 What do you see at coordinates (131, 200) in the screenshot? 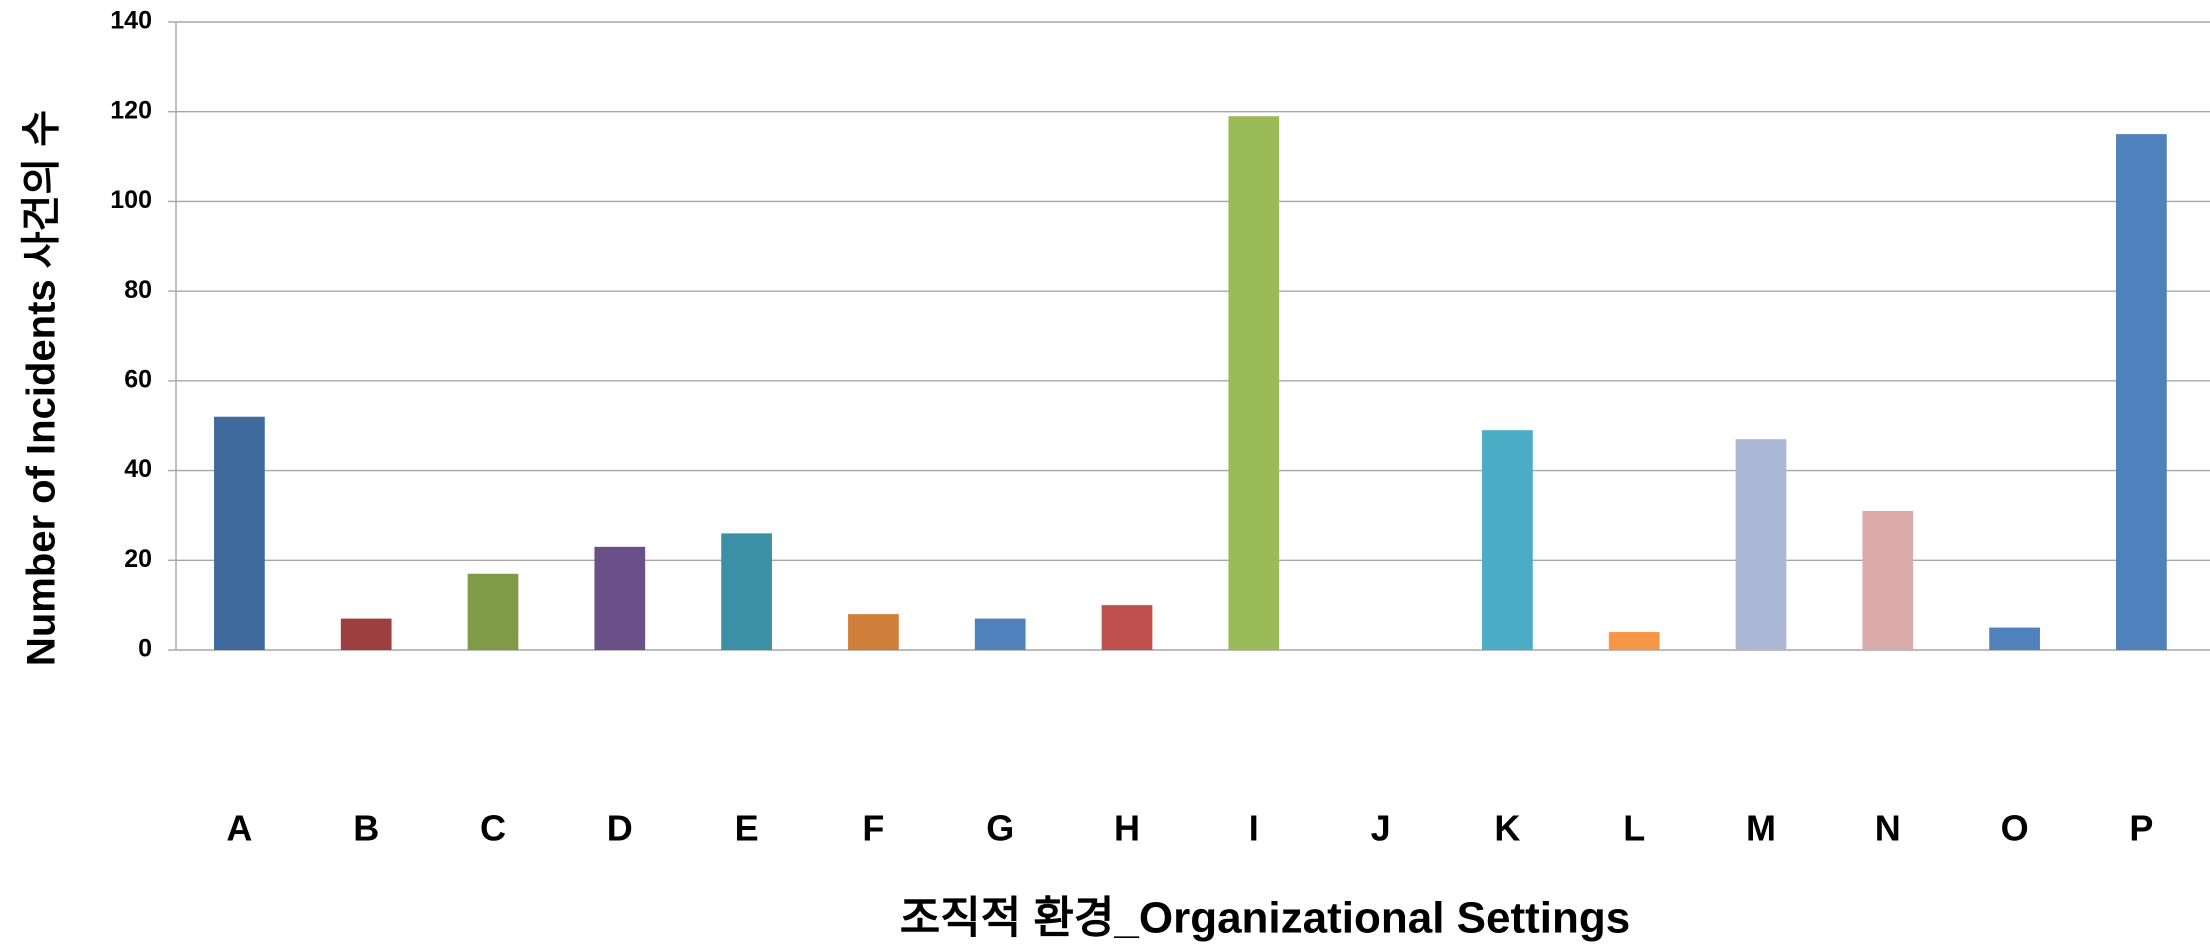
I see `y-tick-label: 100` at bounding box center [131, 200].